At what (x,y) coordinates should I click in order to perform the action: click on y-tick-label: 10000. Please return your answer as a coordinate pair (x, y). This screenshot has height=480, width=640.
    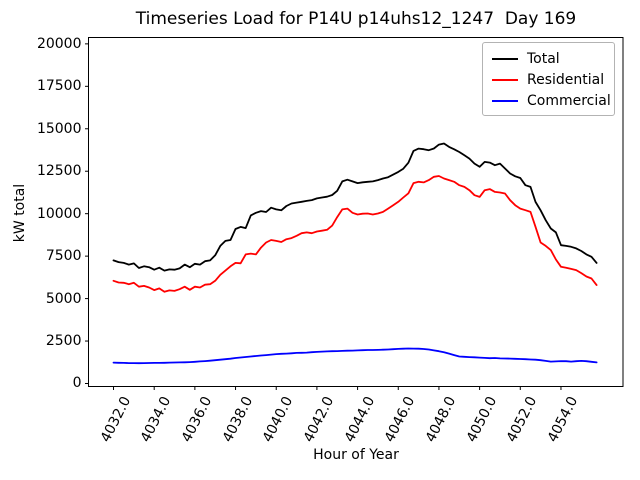
    Looking at the image, I should click on (59, 213).